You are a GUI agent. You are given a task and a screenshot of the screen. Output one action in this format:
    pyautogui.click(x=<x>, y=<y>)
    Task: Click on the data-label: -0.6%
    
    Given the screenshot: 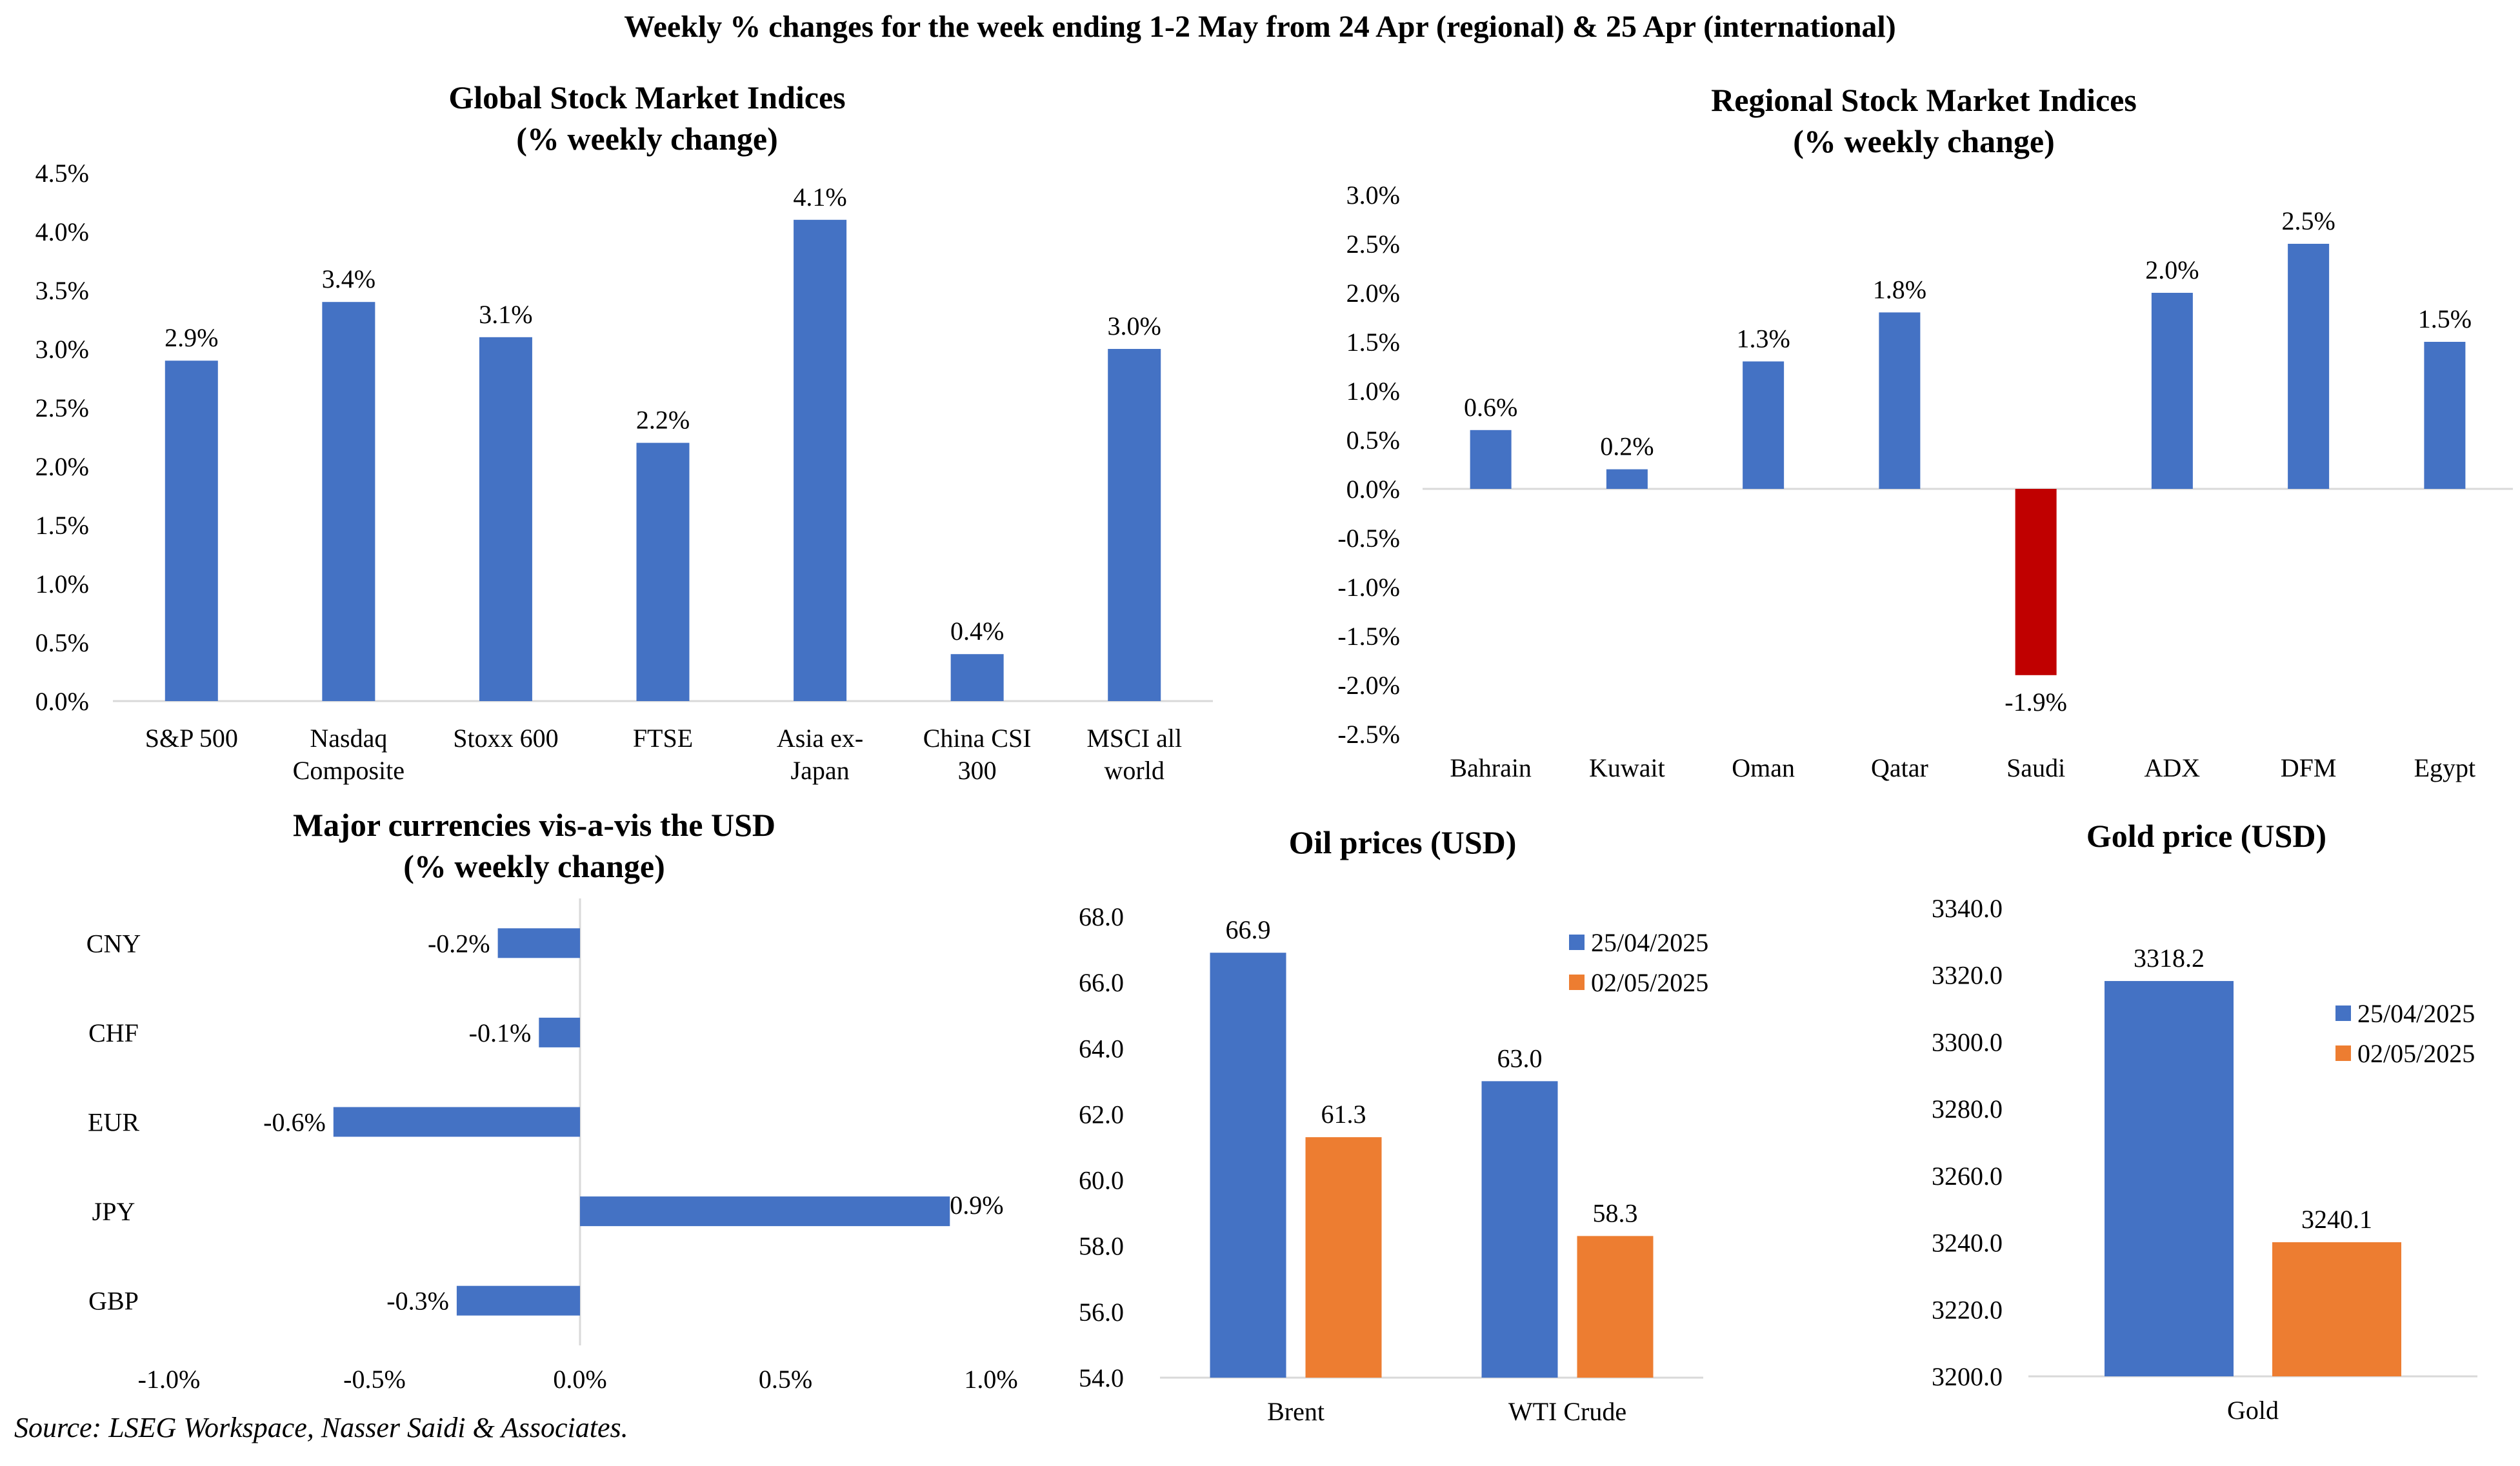 What is the action you would take?
    pyautogui.click(x=294, y=1122)
    